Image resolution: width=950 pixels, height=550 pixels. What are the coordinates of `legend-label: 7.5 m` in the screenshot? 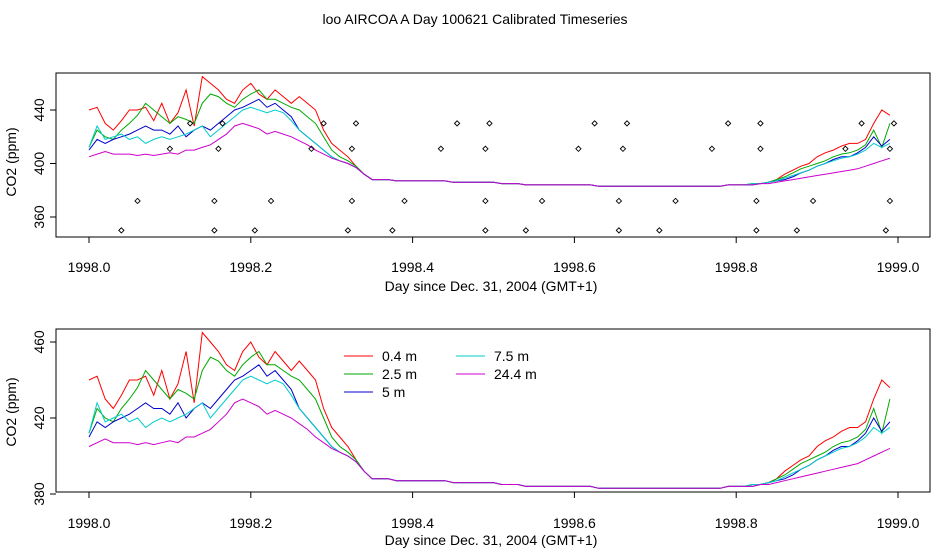 It's located at (511, 356).